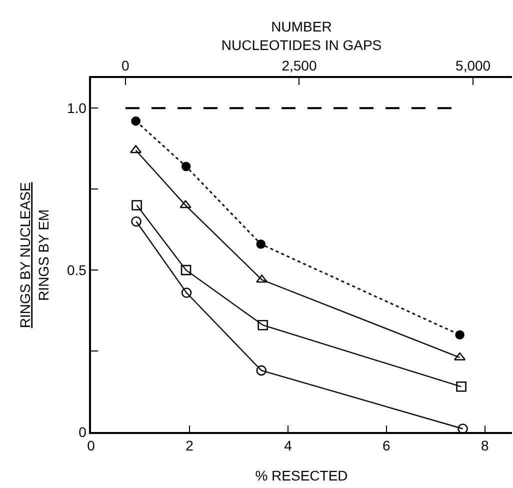 Image resolution: width=513 pixels, height=488 pixels. I want to click on x2-tick-label: 2,500, so click(299, 66).